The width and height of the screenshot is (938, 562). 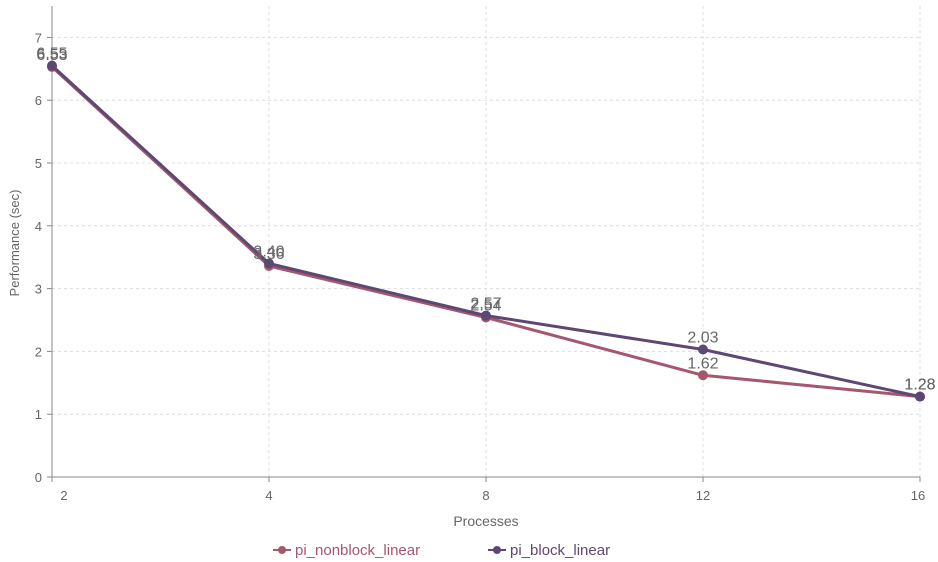 I want to click on x-tick-label: 2, so click(x=63, y=495).